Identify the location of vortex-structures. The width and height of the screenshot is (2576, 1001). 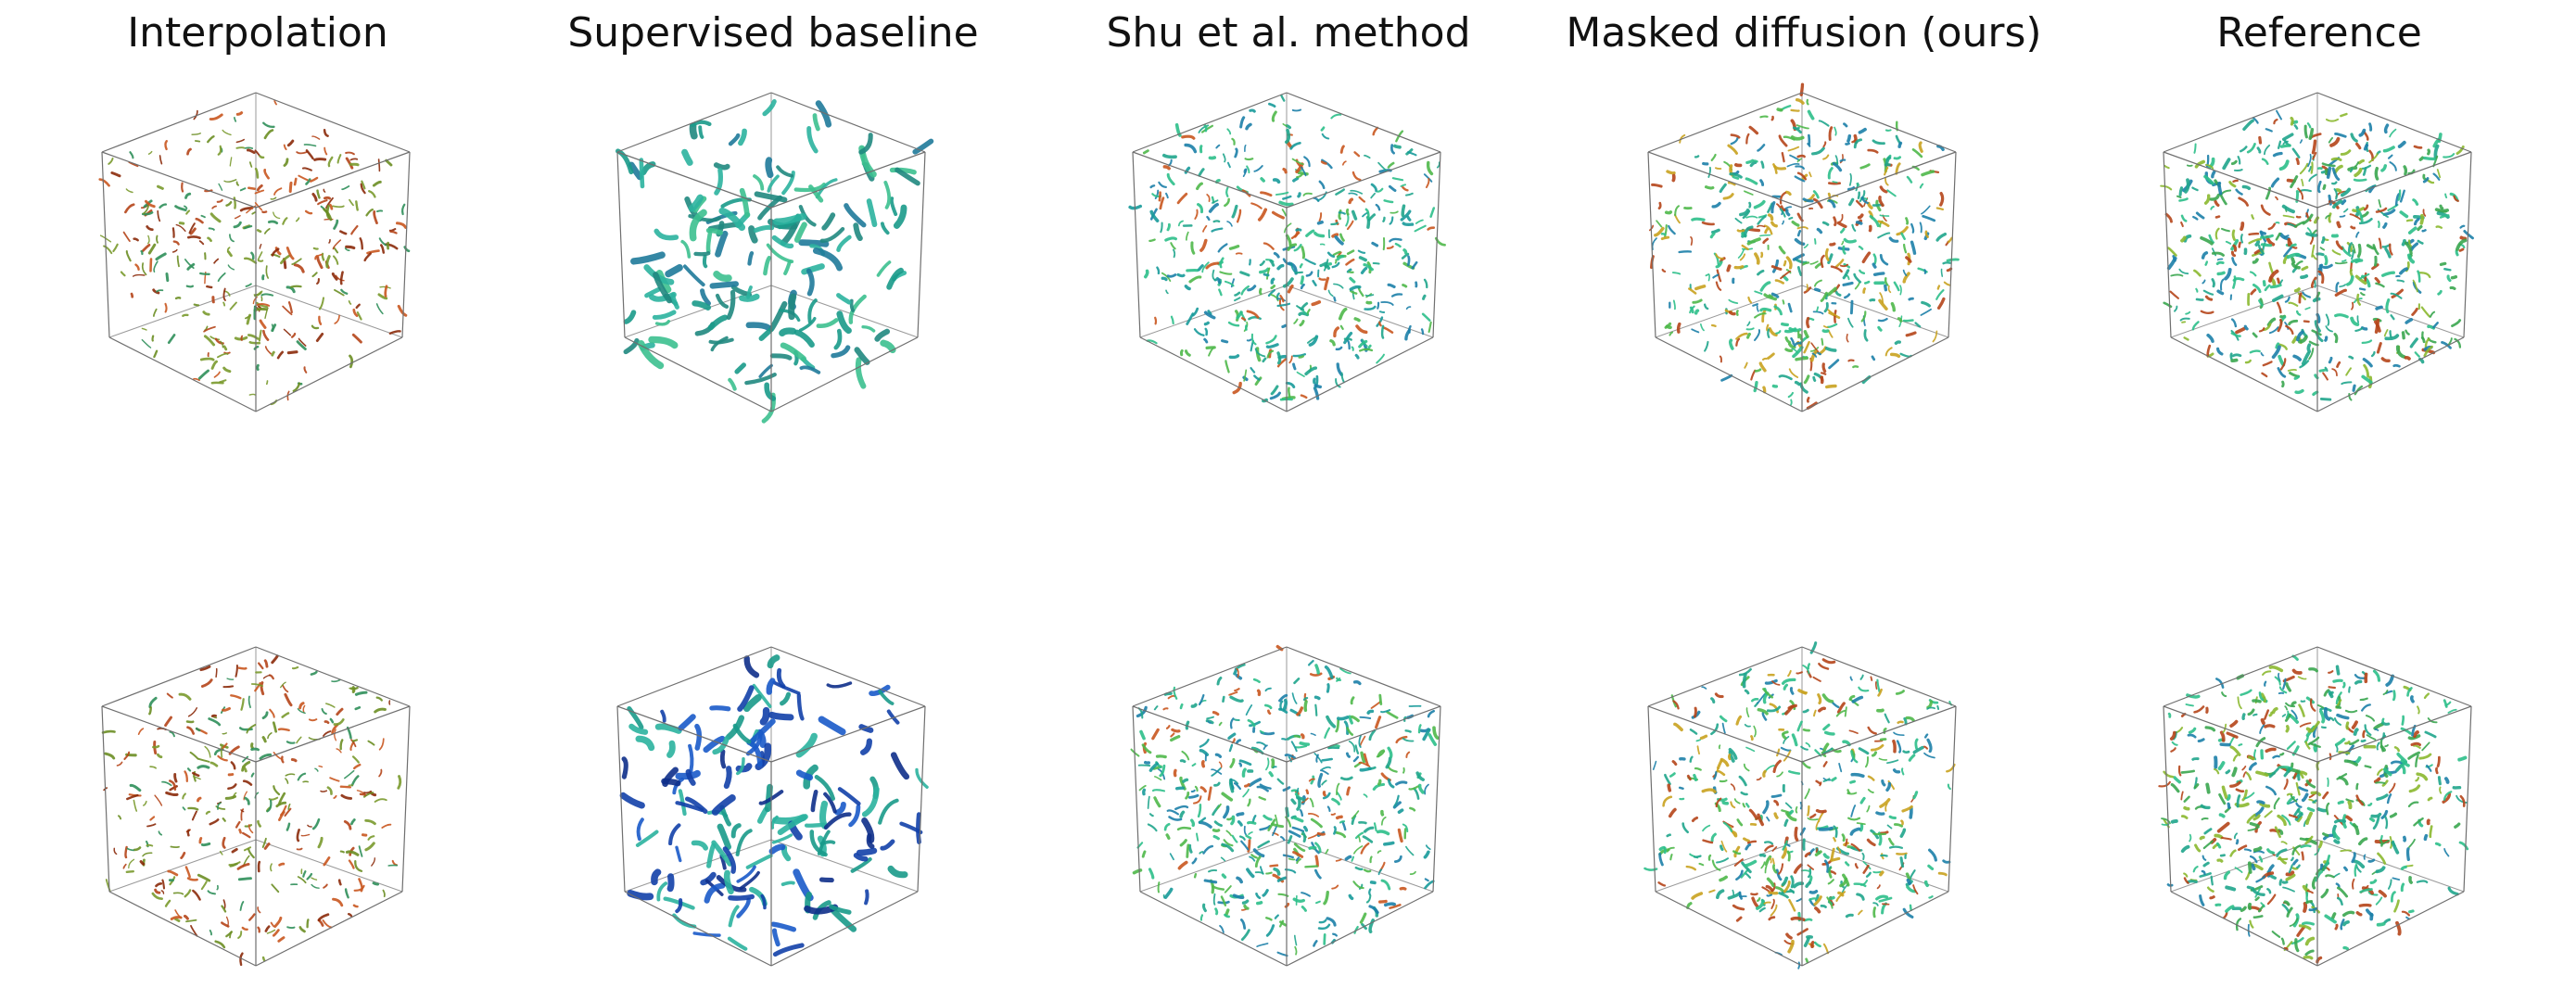
(2313, 809).